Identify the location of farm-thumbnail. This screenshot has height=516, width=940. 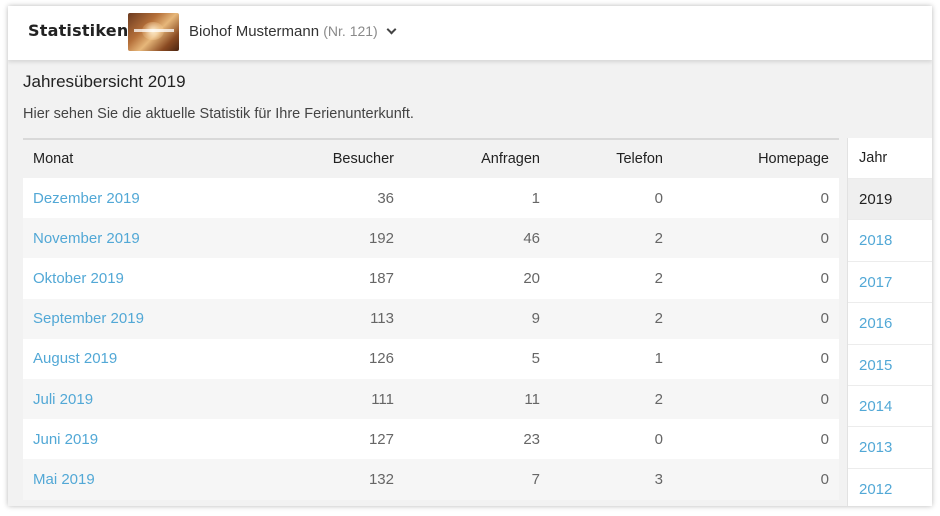
(153, 32).